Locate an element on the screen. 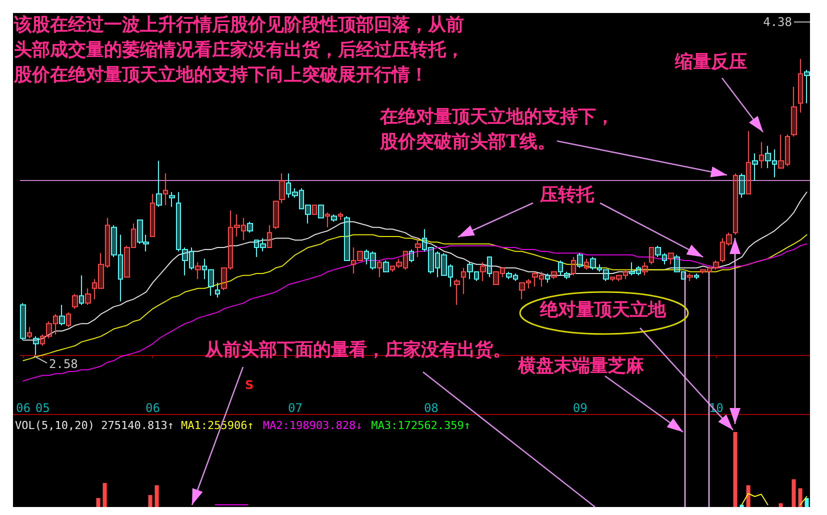 Image resolution: width=827 pixels, height=515 pixels. text: 横盘末端量芝麻 is located at coordinates (581, 366).